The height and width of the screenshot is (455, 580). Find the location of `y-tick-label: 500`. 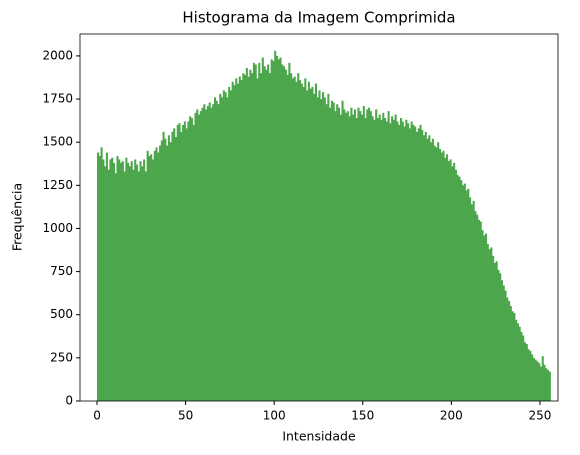

y-tick-label: 500 is located at coordinates (61, 314).